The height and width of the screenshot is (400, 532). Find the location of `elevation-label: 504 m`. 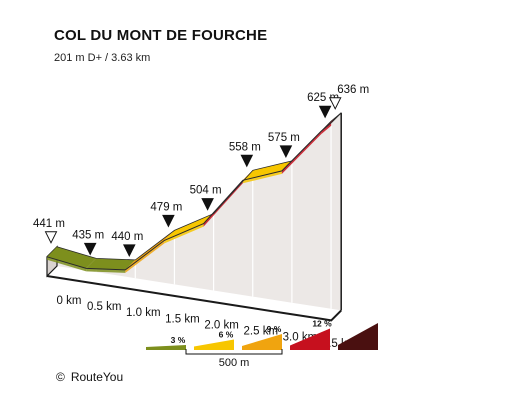

elevation-label: 504 m is located at coordinates (206, 191).